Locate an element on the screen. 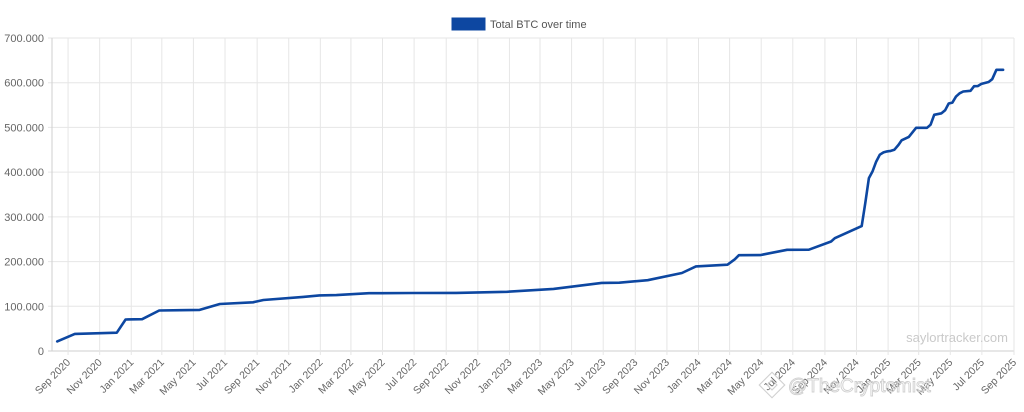 This screenshot has height=412, width=1024. y-tick-label: 100.000 is located at coordinates (24, 307).